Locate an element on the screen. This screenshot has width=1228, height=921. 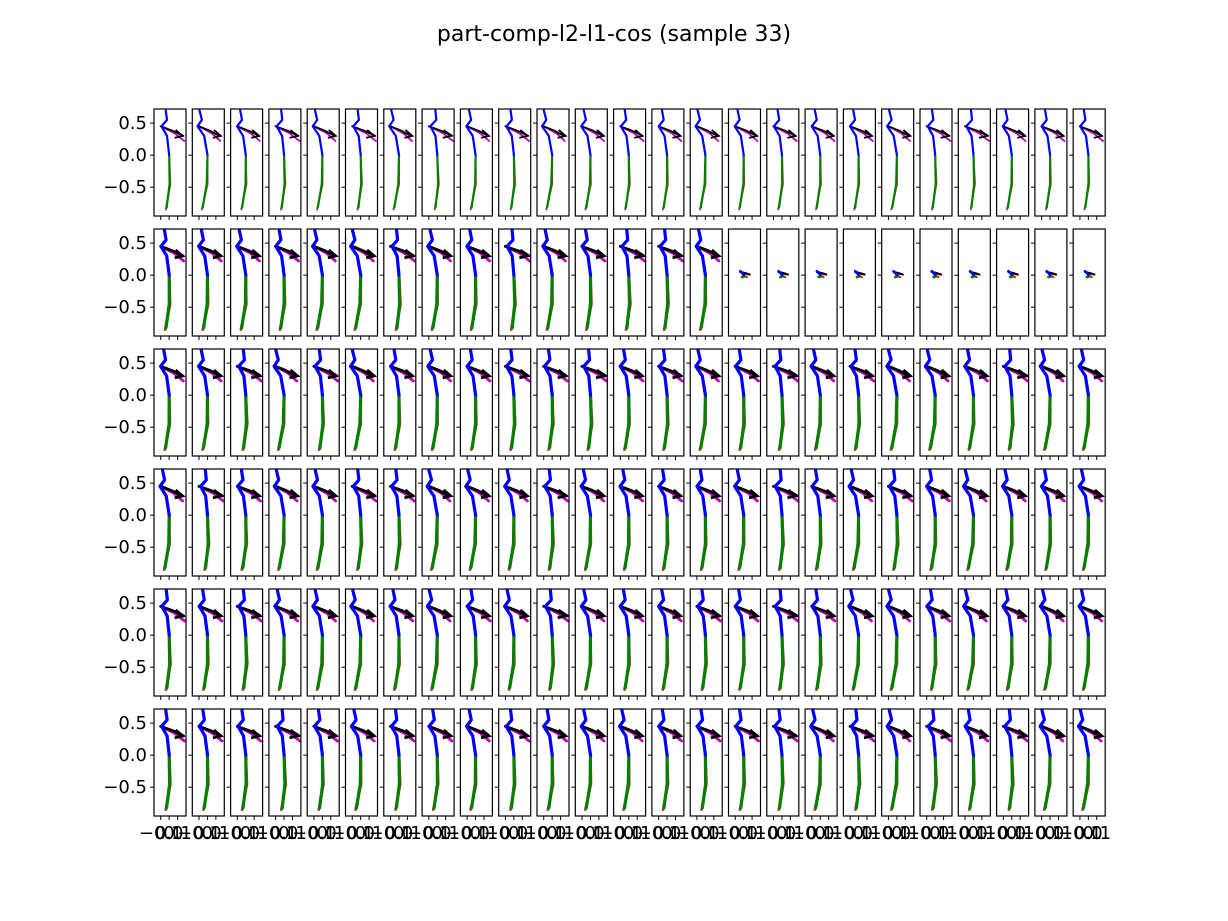
subplot-r4-c7 is located at coordinates (436, 644).